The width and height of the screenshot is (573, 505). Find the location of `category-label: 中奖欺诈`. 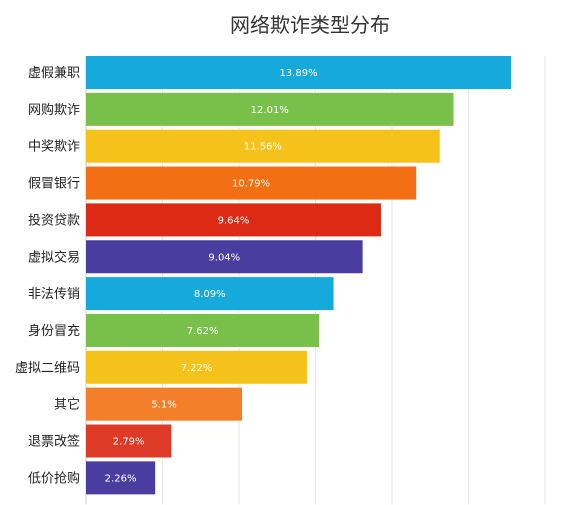

category-label: 中奖欺诈 is located at coordinates (54, 147).